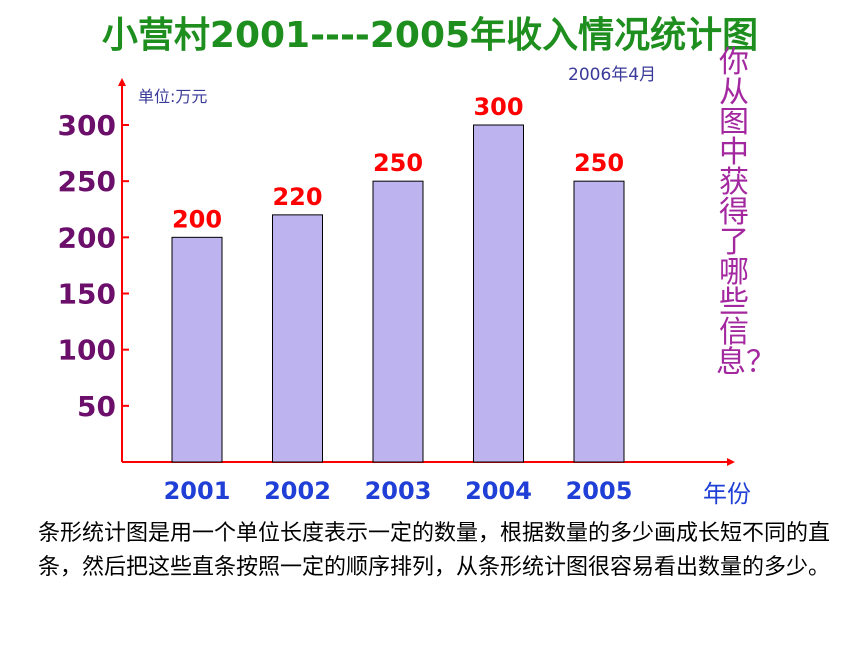  I want to click on bar-2001, so click(197, 349).